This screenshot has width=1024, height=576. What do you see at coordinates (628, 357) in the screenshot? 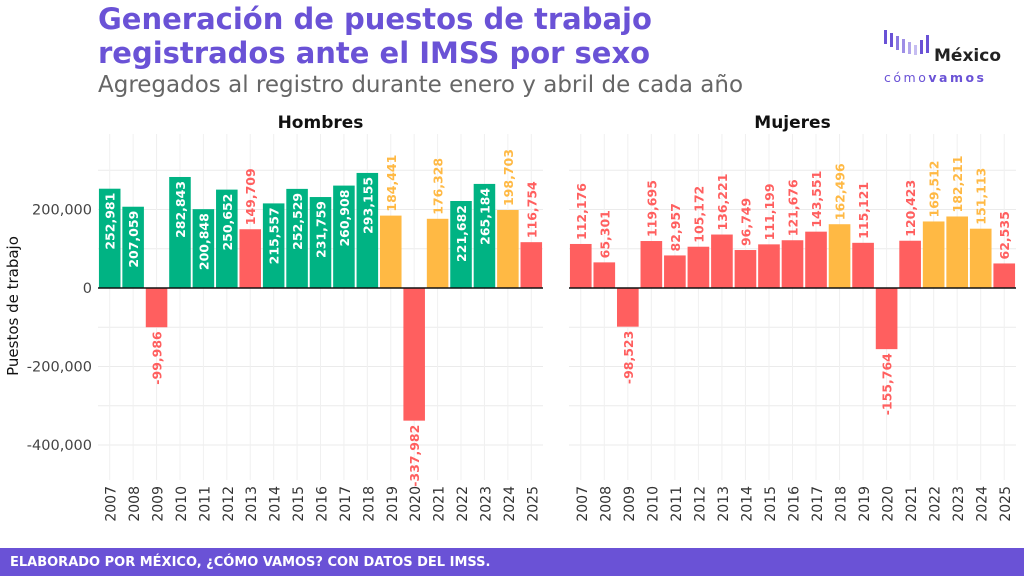
I see `value-label-mujeres-2009: -98,523` at bounding box center [628, 357].